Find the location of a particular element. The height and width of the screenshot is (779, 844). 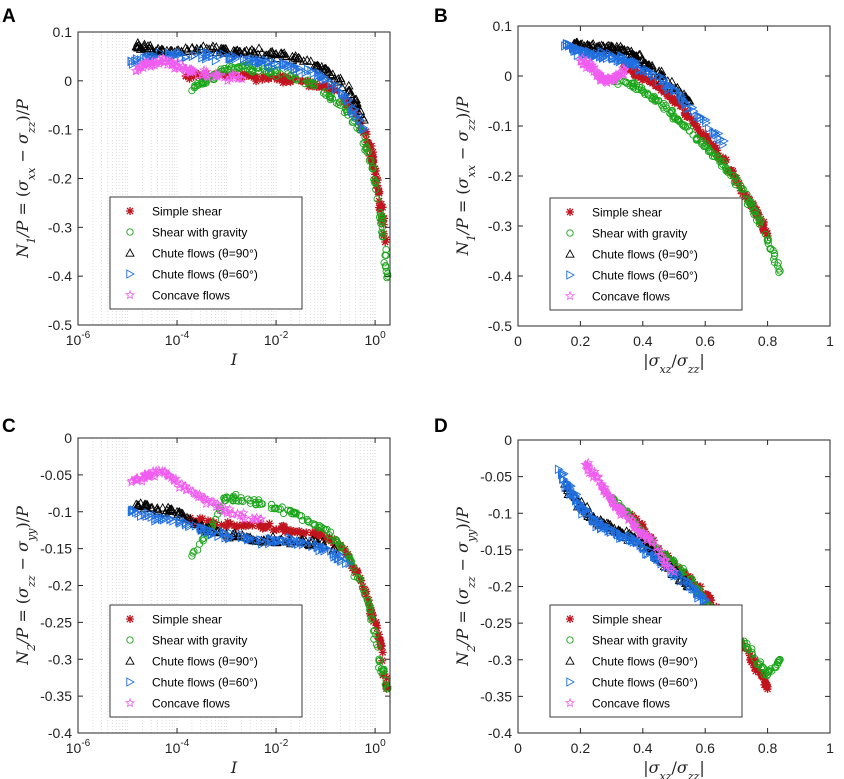

y-tick-label: 0 is located at coordinates (508, 76).